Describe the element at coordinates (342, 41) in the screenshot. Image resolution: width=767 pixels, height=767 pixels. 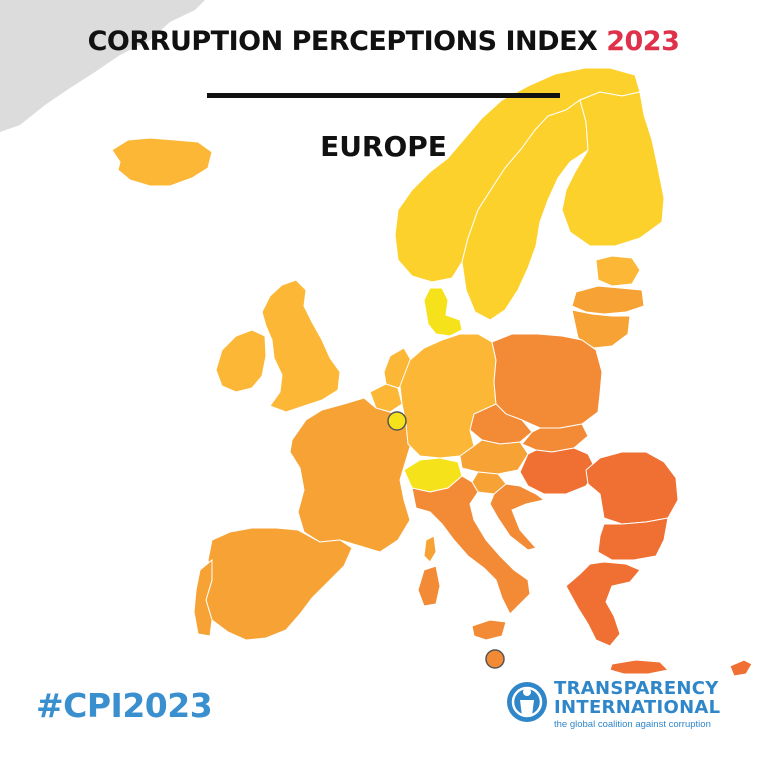
I see `title-text: CORRUPTION PERCEPTIONS INDEX` at that location.